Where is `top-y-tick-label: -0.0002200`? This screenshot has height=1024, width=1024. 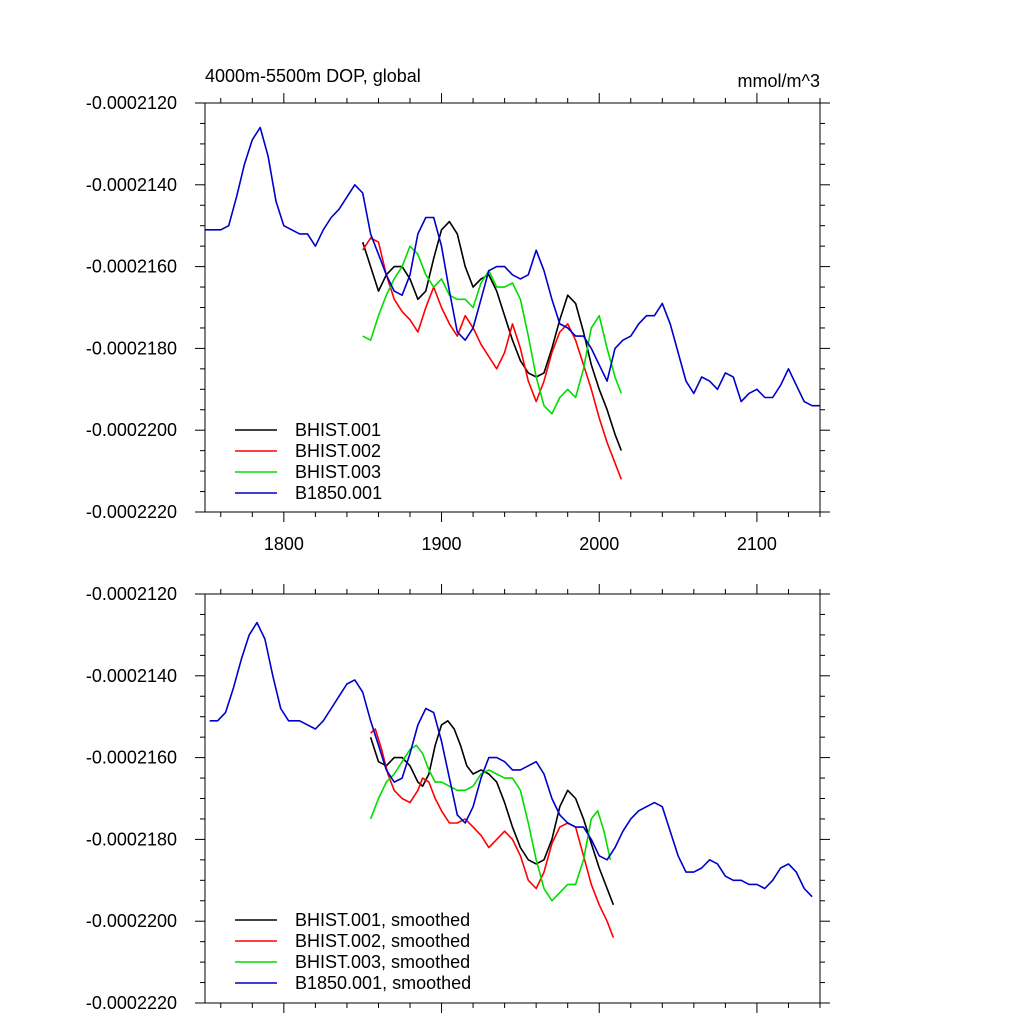
top-y-tick-label: -0.0002200 is located at coordinates (131, 430).